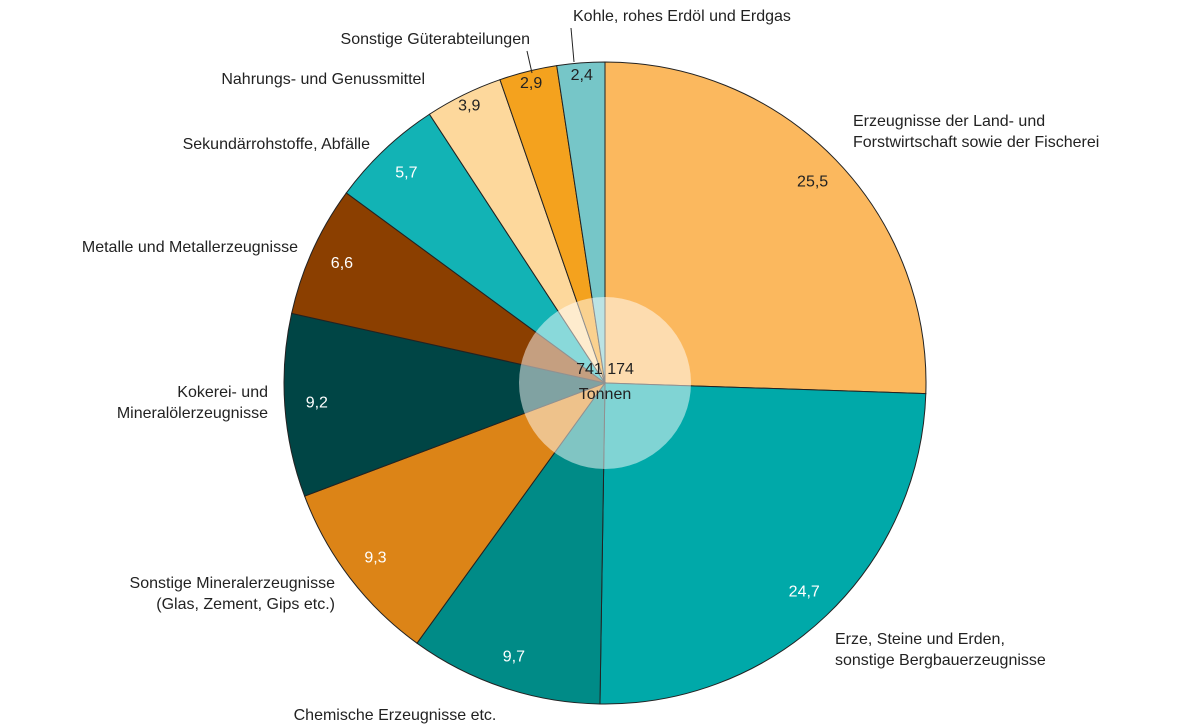  I want to click on value-label: 2,4, so click(582, 75).